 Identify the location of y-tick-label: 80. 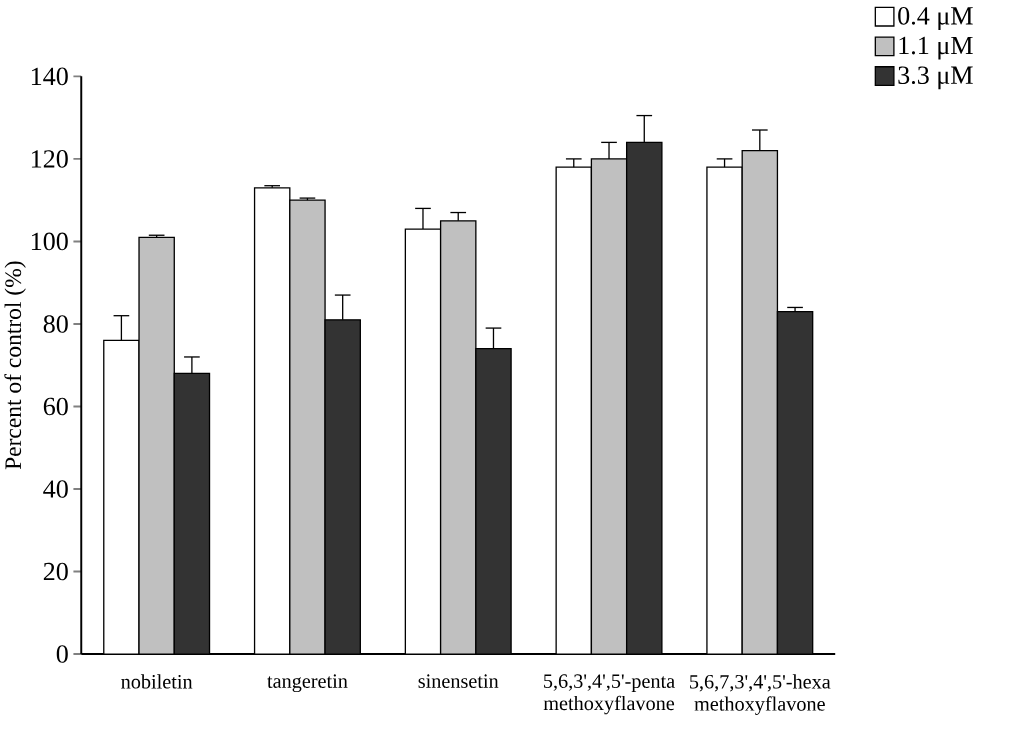
(55, 323).